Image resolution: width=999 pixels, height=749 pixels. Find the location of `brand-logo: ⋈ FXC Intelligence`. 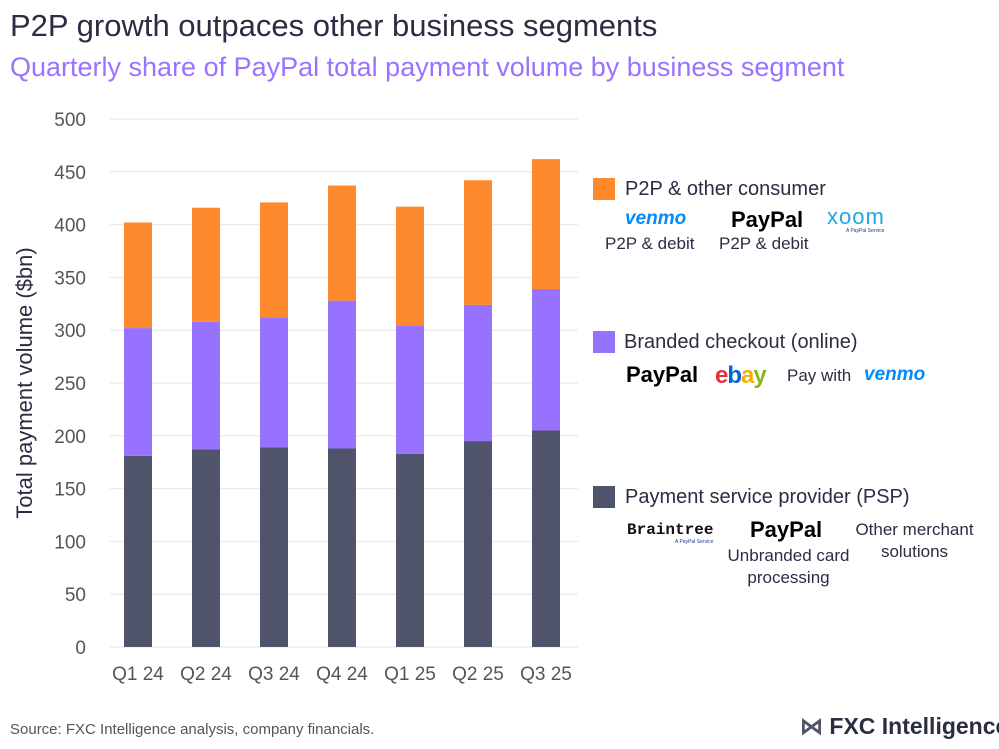

brand-logo: ⋈ FXC Intelligence is located at coordinates (899, 726).